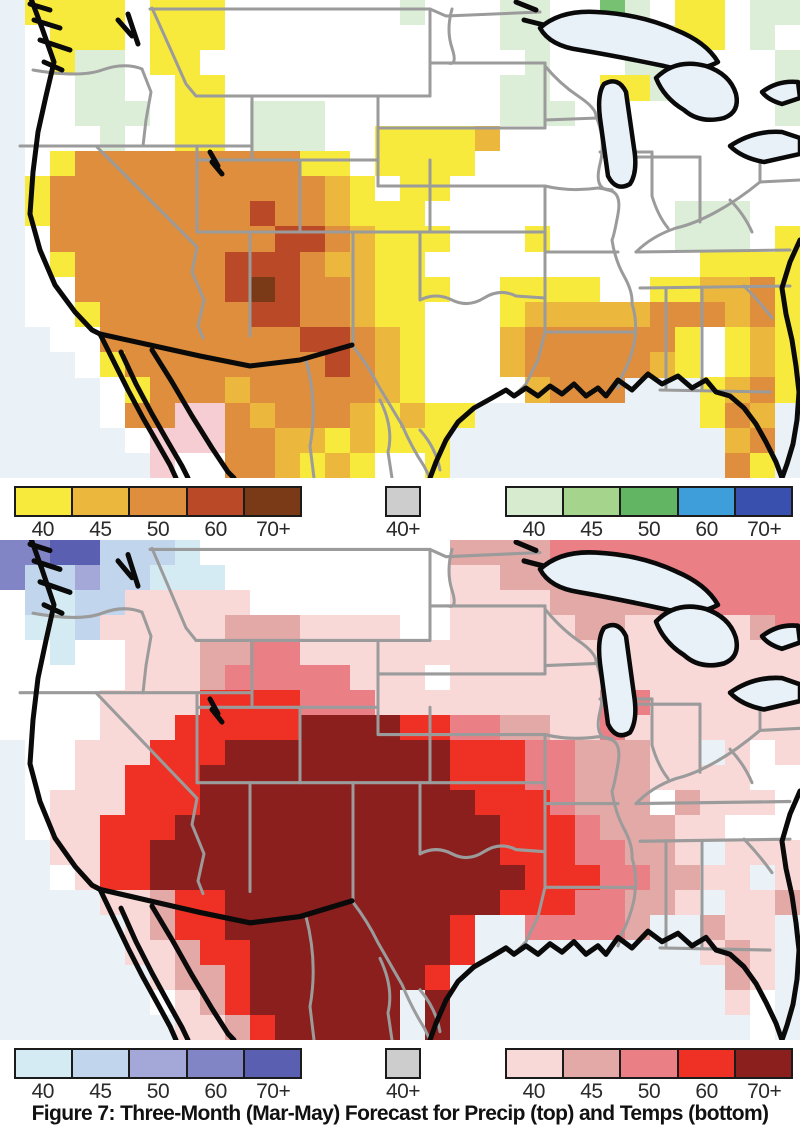 The height and width of the screenshot is (1130, 800). I want to click on legend-label: 50, so click(649, 529).